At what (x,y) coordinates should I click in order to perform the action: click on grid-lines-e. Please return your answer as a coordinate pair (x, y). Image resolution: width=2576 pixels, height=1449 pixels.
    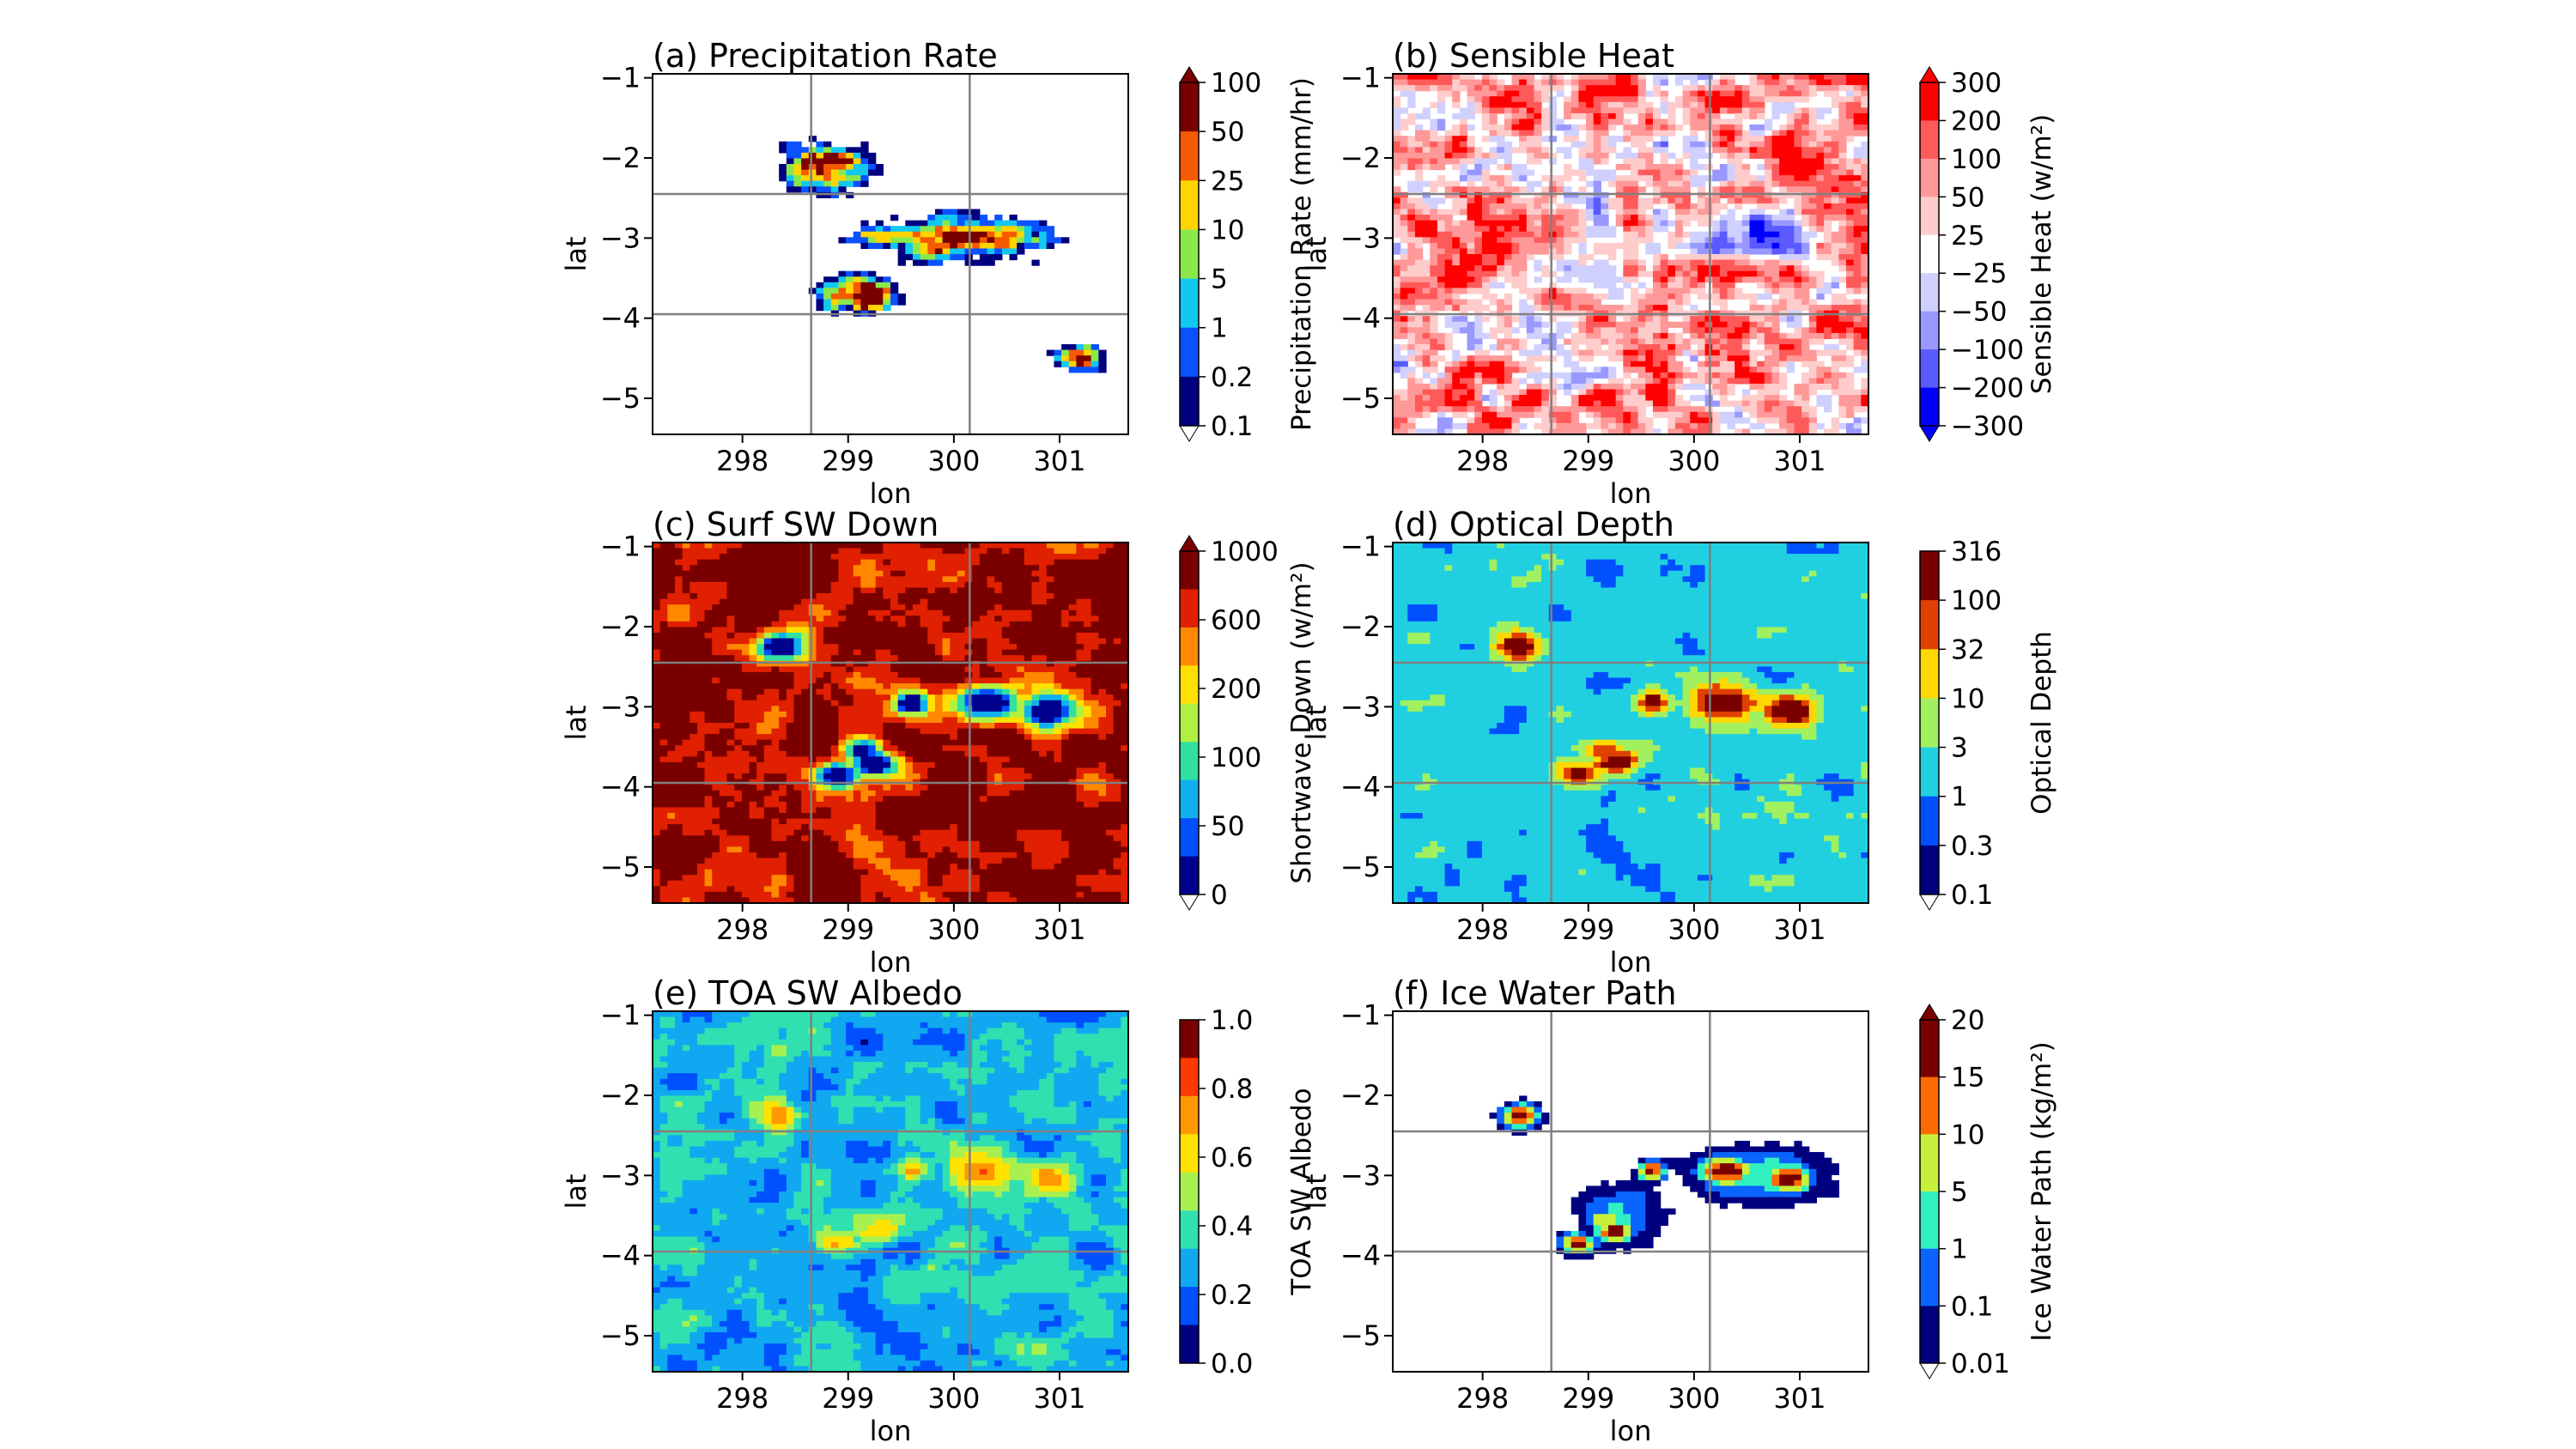
    Looking at the image, I should click on (890, 1191).